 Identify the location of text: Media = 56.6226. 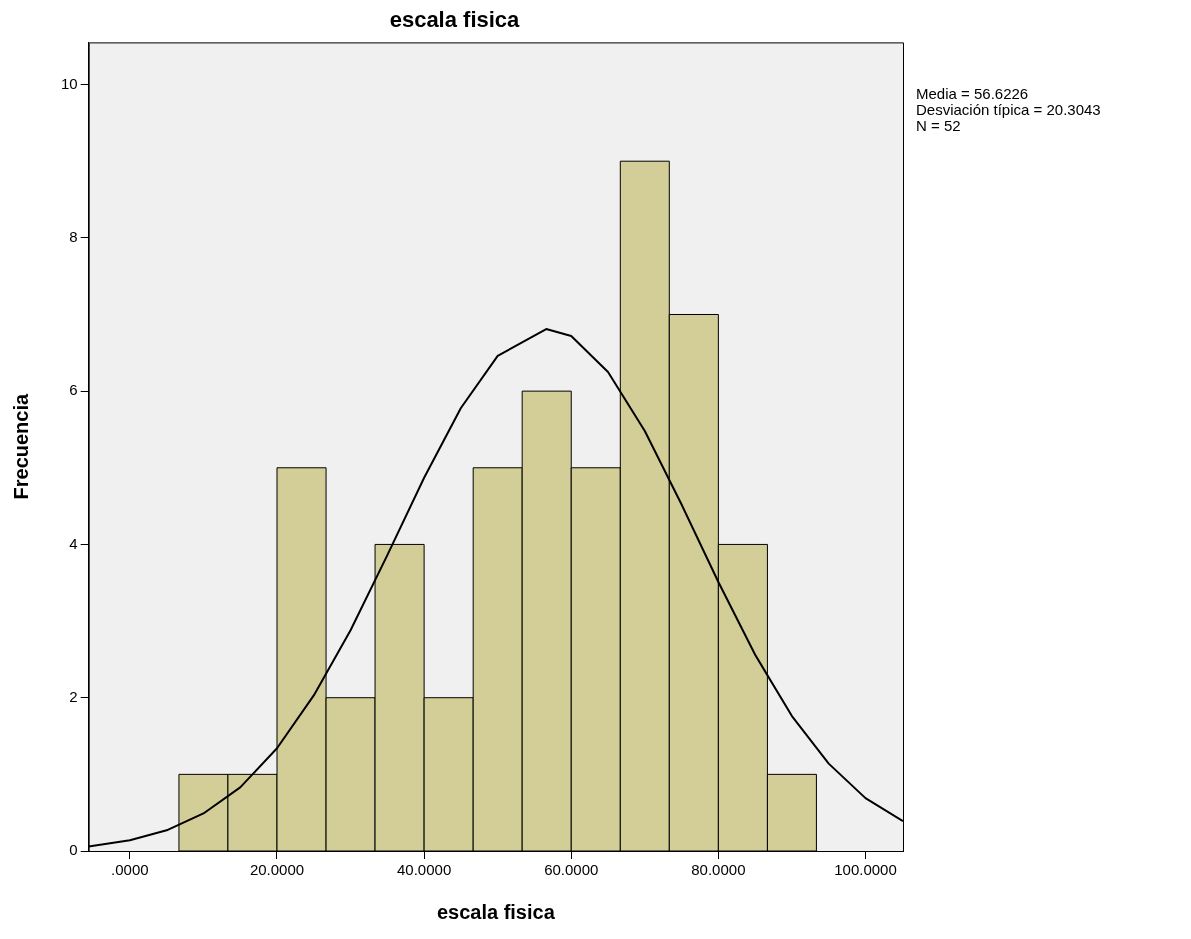
(972, 94).